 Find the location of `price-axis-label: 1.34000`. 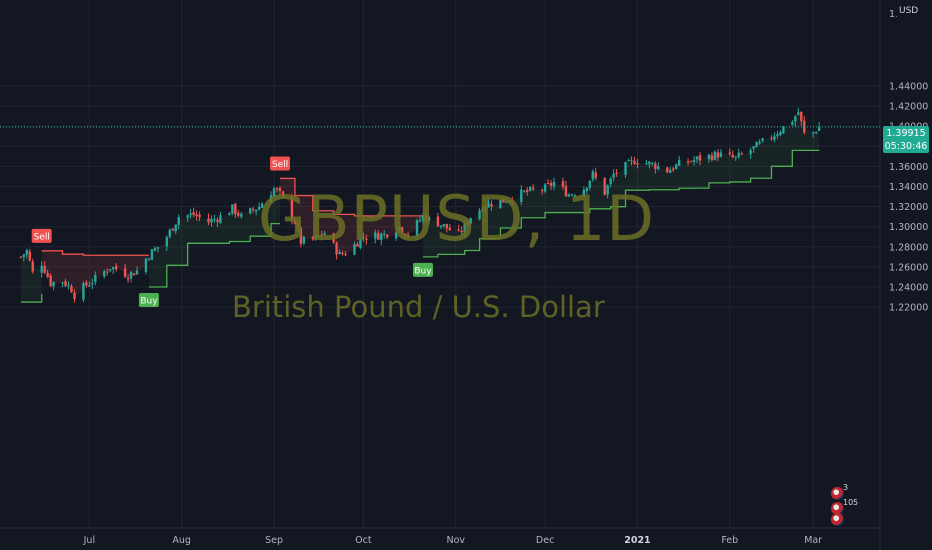

price-axis-label: 1.34000 is located at coordinates (908, 187).